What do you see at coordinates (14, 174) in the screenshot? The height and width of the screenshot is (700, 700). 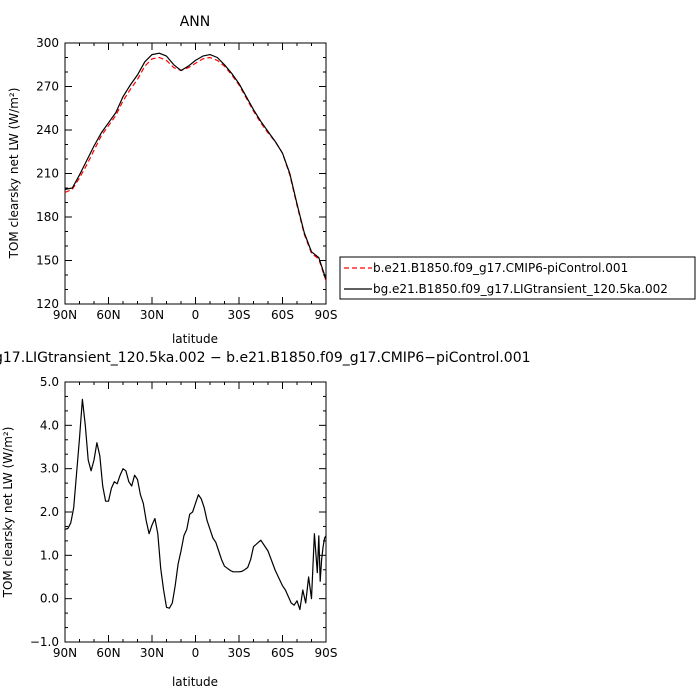 I see `chart-1-ylabel: TOM clearsky net LW (W/m²)` at bounding box center [14, 174].